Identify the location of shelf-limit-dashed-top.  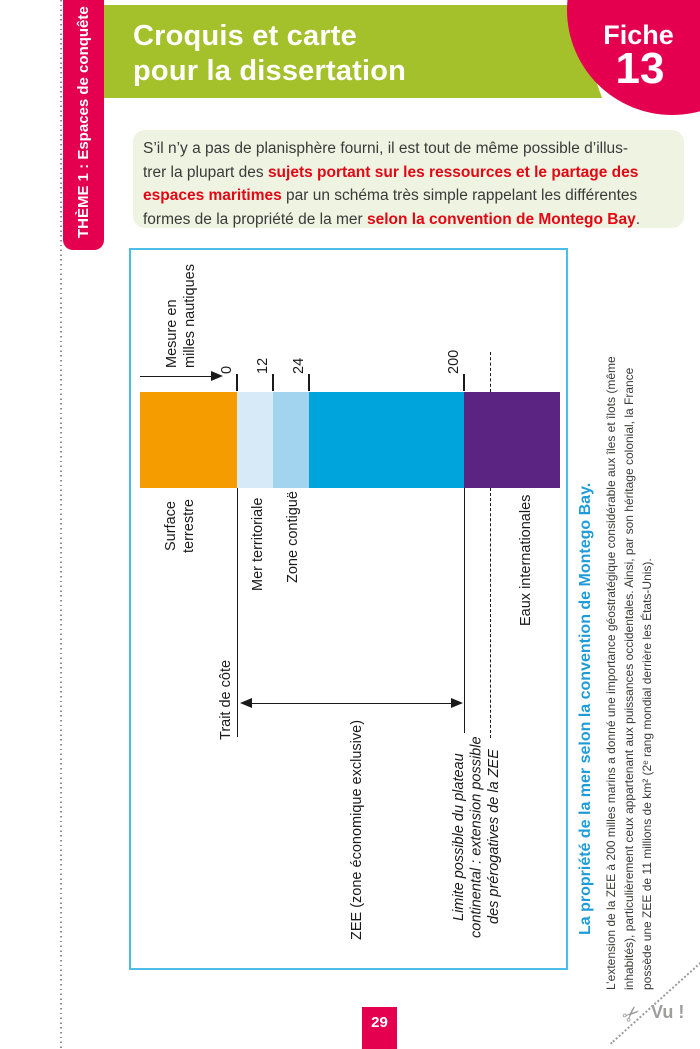
(490, 372).